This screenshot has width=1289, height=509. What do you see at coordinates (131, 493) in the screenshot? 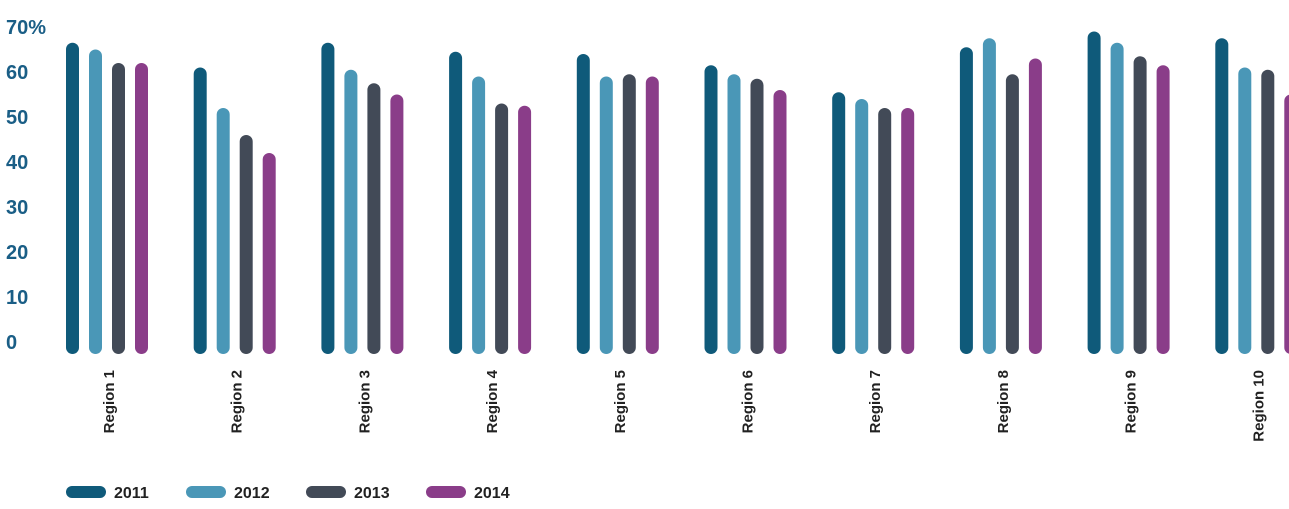
I see `legend-label: 2011` at bounding box center [131, 493].